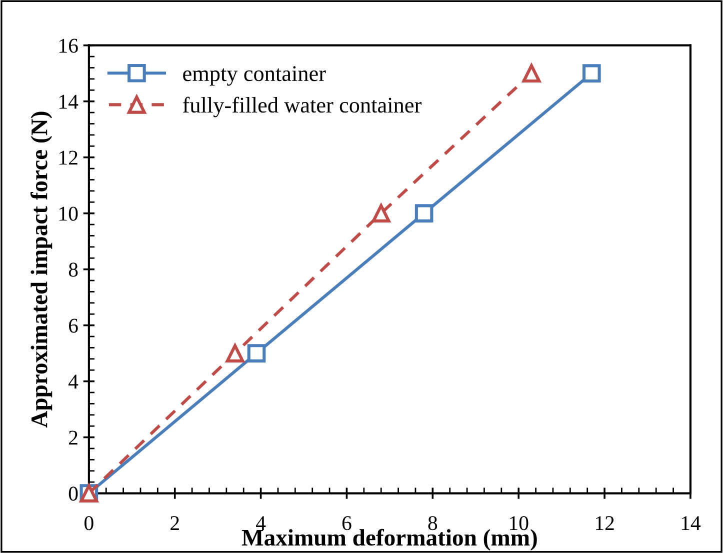 The height and width of the screenshot is (553, 723). What do you see at coordinates (605, 523) in the screenshot?
I see `x-tick-label: 12` at bounding box center [605, 523].